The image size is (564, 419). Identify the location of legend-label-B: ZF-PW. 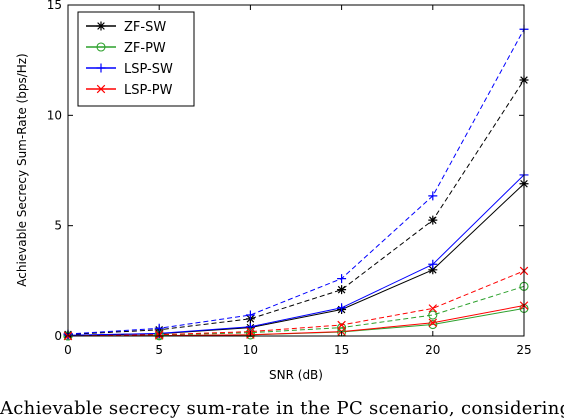
(145, 48).